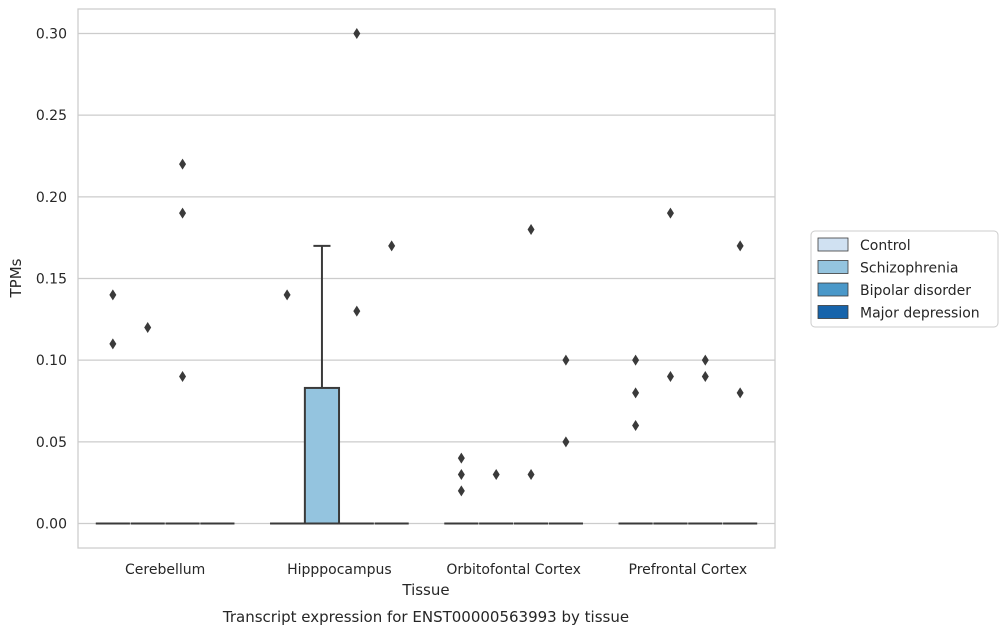  I want to click on legend-label: Schizophrenia, so click(909, 269).